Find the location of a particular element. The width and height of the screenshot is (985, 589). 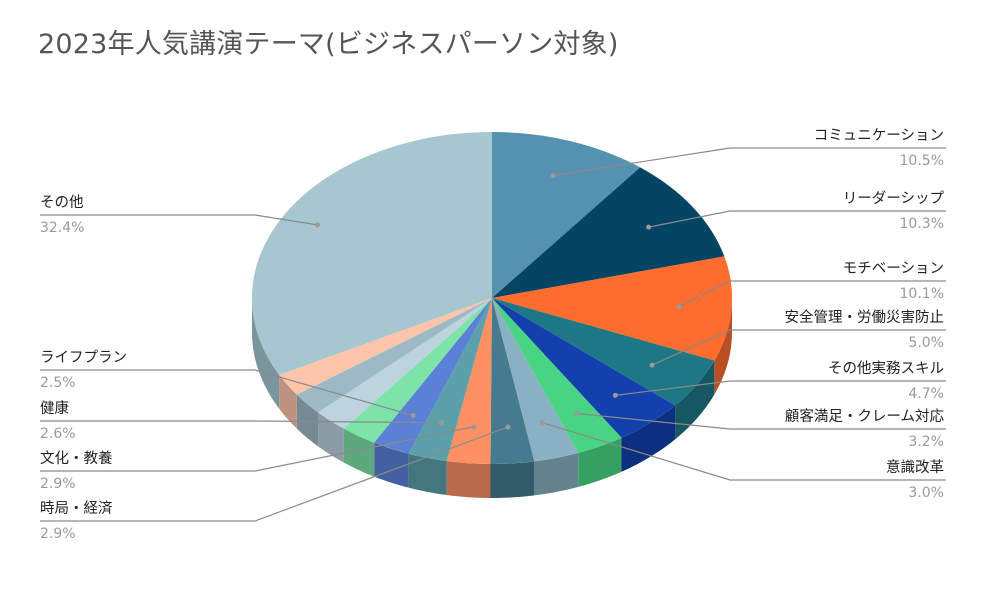

slice-percent: 10.1% is located at coordinates (922, 294).